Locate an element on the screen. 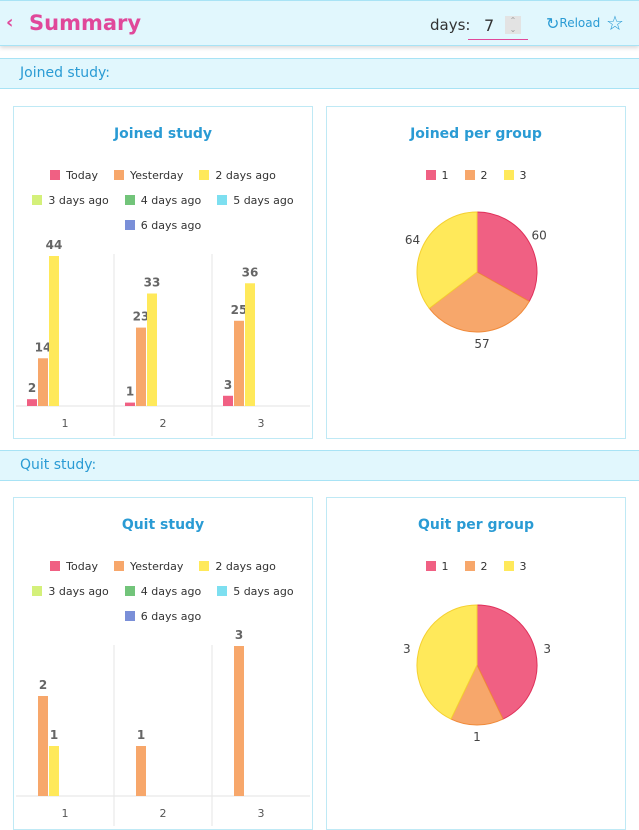  chart-svg: 3 1 3 is located at coordinates (477, 674).